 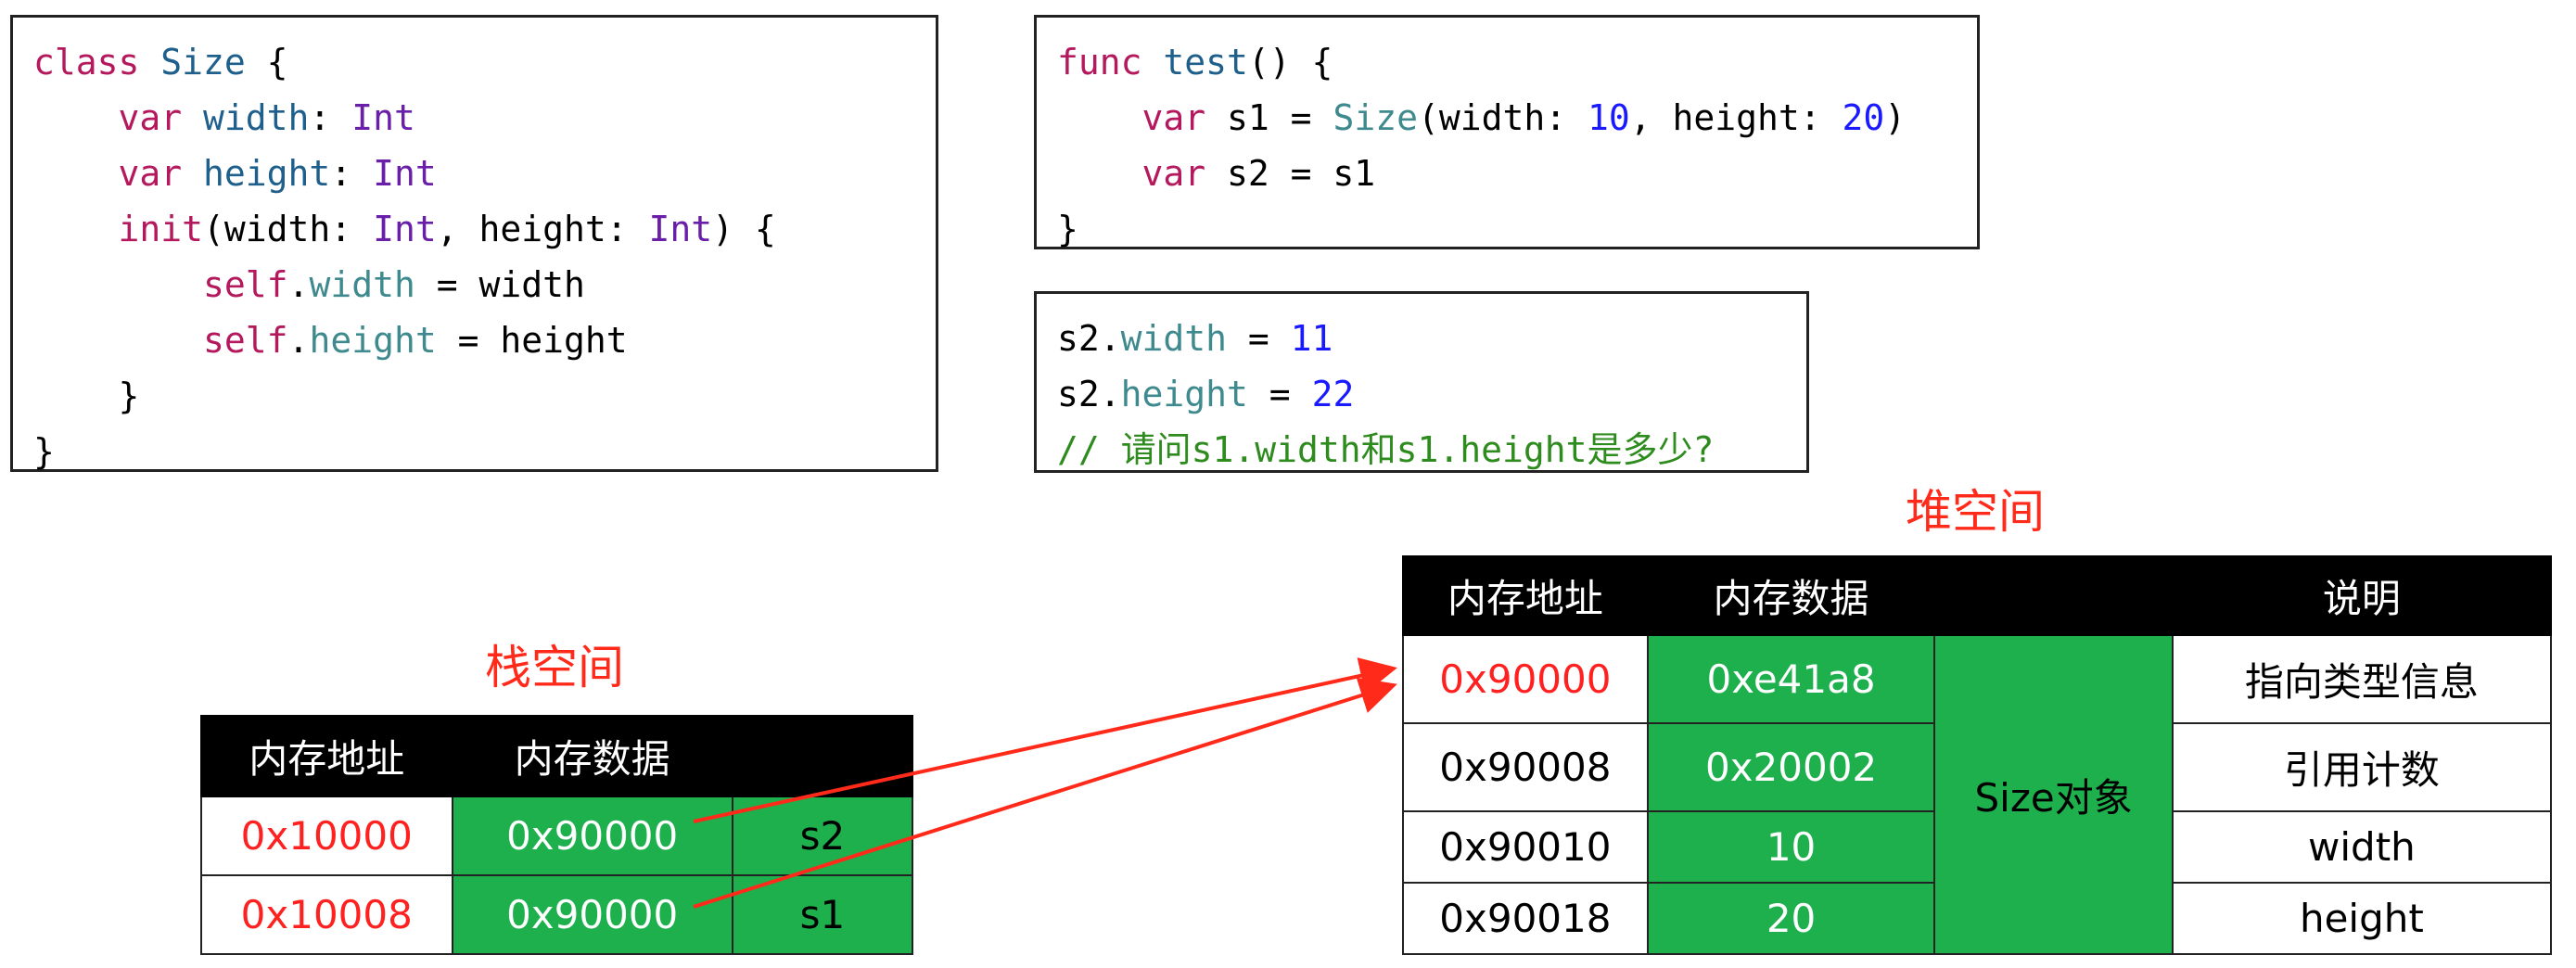 I want to click on heap-desc: 引用计数, so click(x=2362, y=768).